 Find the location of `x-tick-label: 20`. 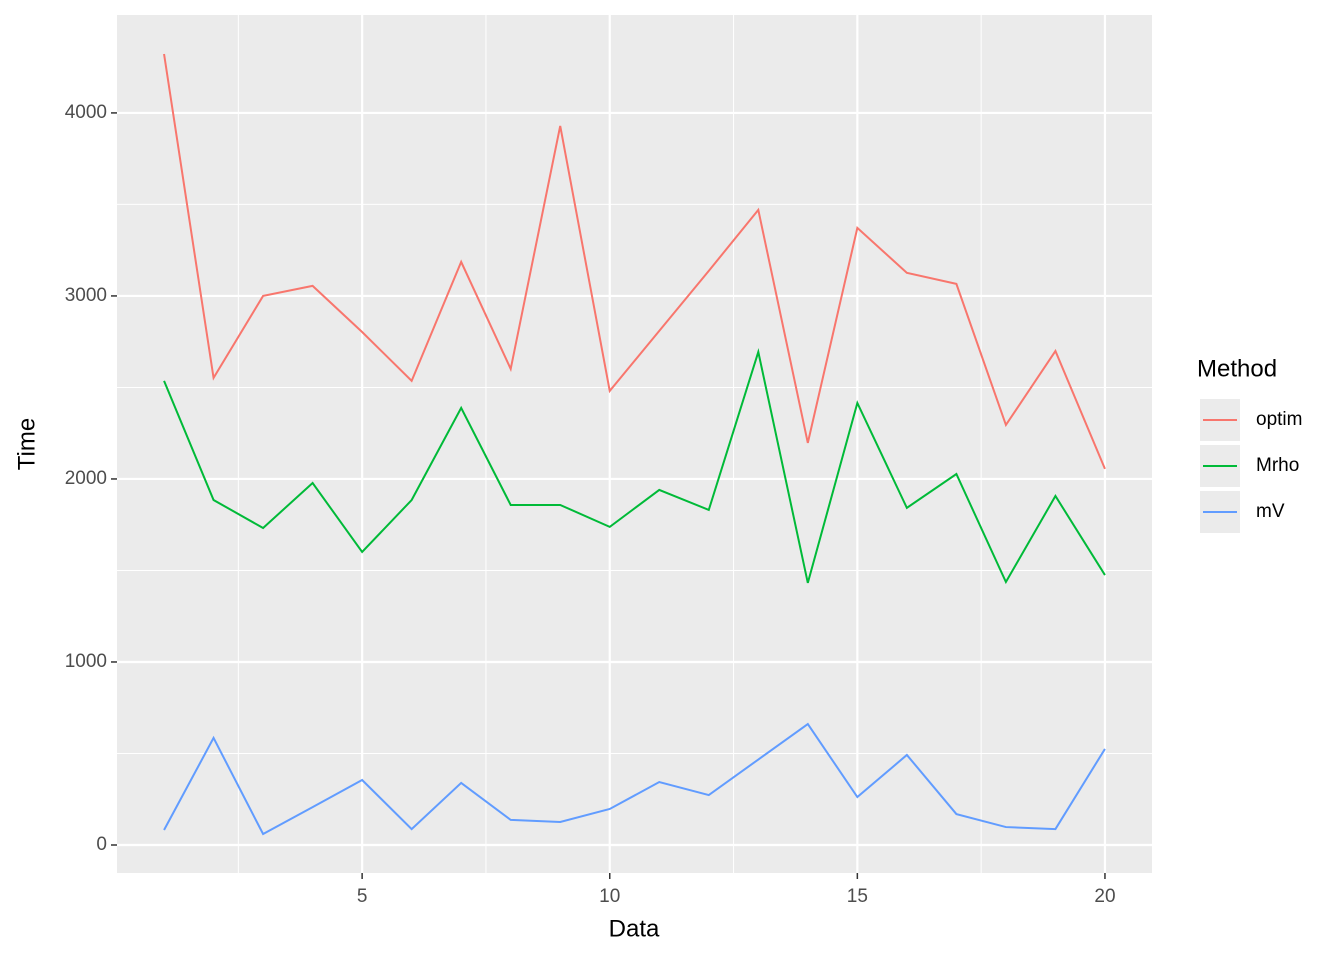

x-tick-label: 20 is located at coordinates (1104, 896).